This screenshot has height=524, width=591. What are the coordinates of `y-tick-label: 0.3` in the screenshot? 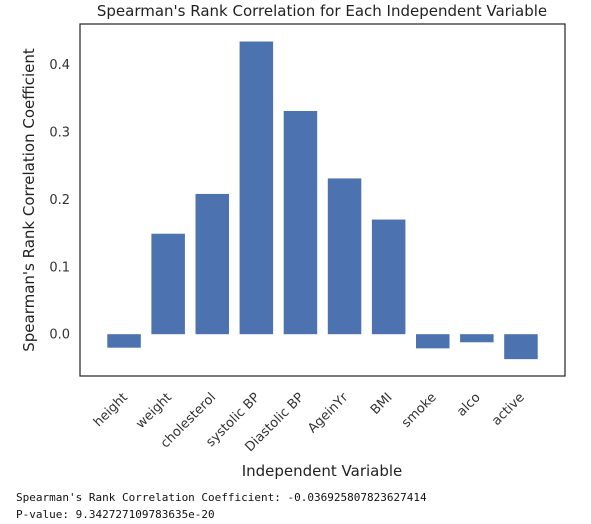 It's located at (59, 132).